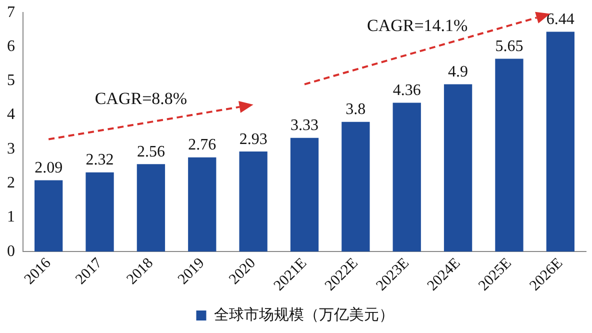 Image resolution: width=592 pixels, height=333 pixels. What do you see at coordinates (560, 19) in the screenshot?
I see `data-label: 6.44` at bounding box center [560, 19].